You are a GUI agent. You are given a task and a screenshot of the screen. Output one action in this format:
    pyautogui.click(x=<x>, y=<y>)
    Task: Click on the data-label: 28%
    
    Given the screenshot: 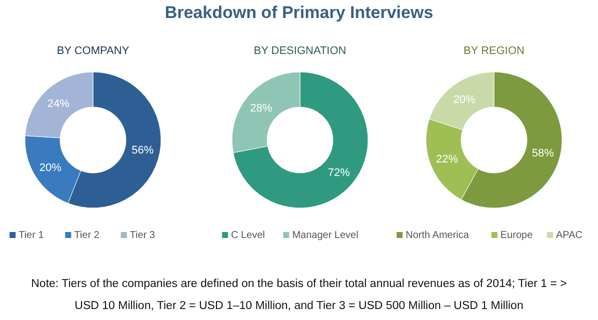 What is the action you would take?
    pyautogui.click(x=261, y=108)
    